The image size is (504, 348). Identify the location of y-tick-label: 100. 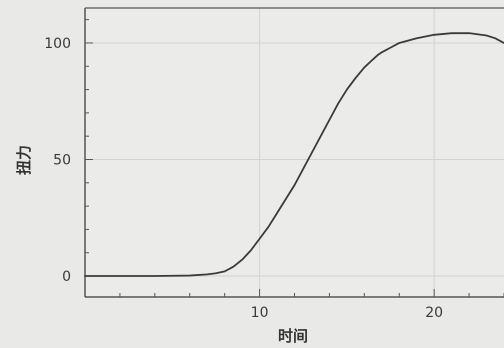
(57, 44).